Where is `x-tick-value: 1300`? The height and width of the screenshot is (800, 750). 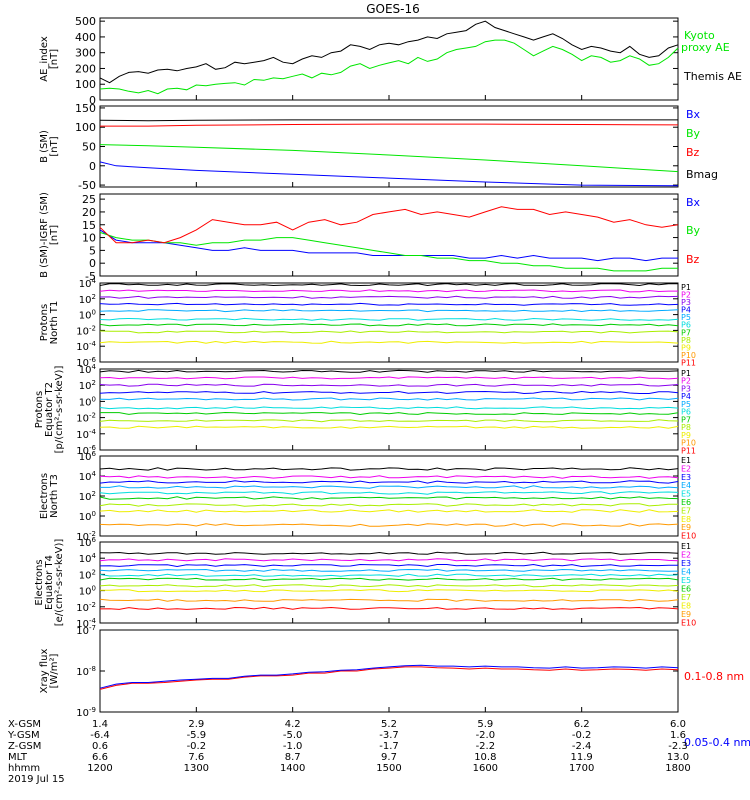 x-tick-value: 1300 is located at coordinates (196, 768).